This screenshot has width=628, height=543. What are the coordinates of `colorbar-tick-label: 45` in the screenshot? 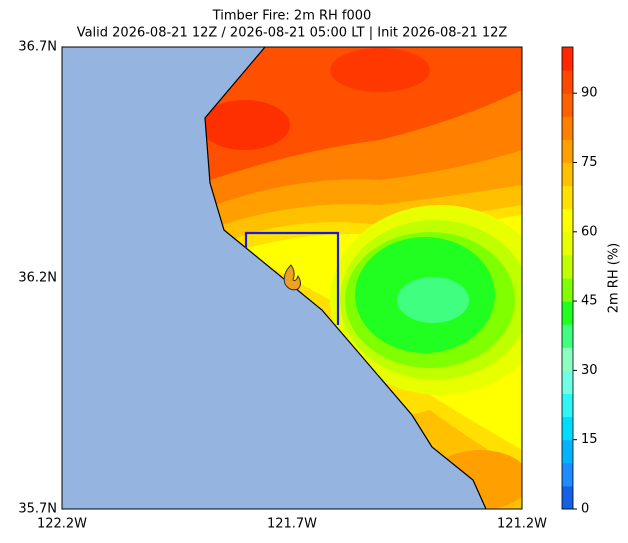 It's located at (589, 301).